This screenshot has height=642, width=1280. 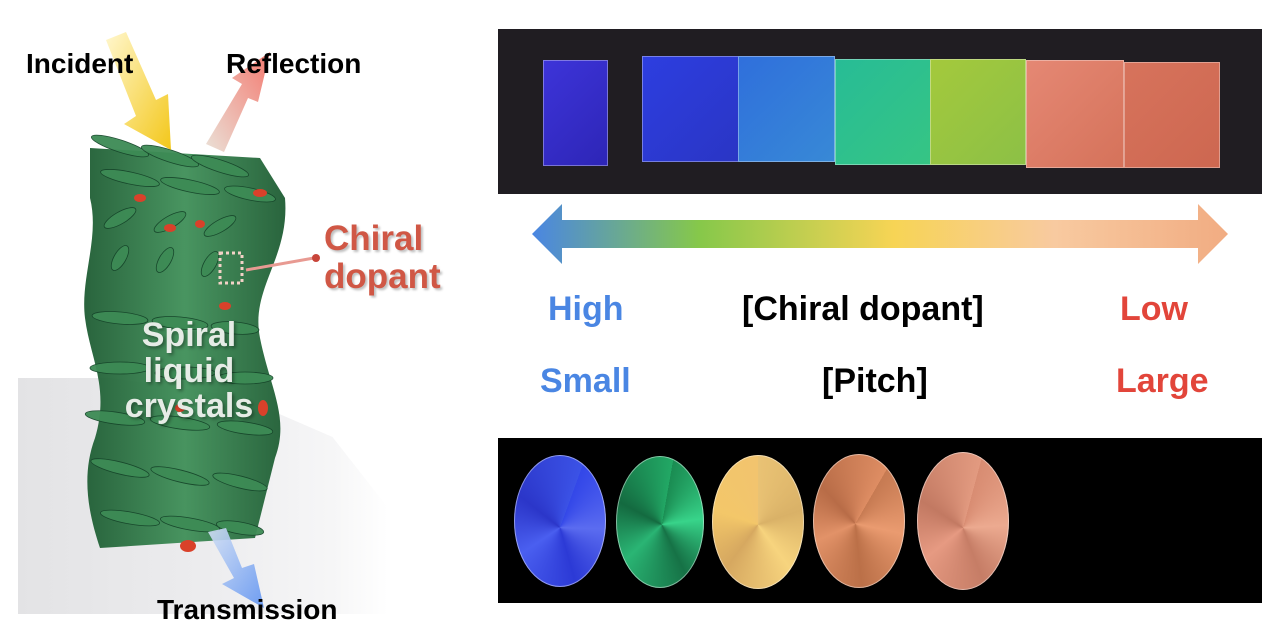 I want to click on low-concentration-label: Low, so click(x=1154, y=309).